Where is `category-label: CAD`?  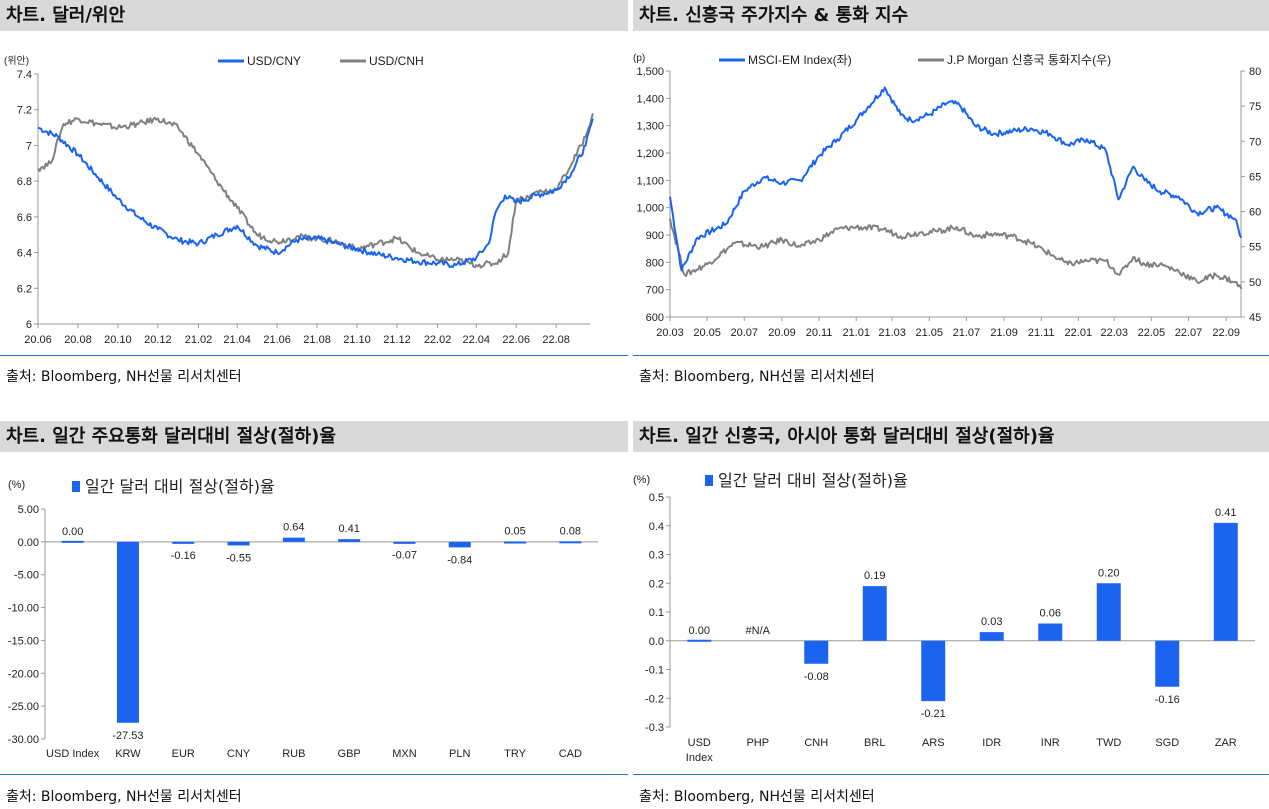 category-label: CAD is located at coordinates (570, 754).